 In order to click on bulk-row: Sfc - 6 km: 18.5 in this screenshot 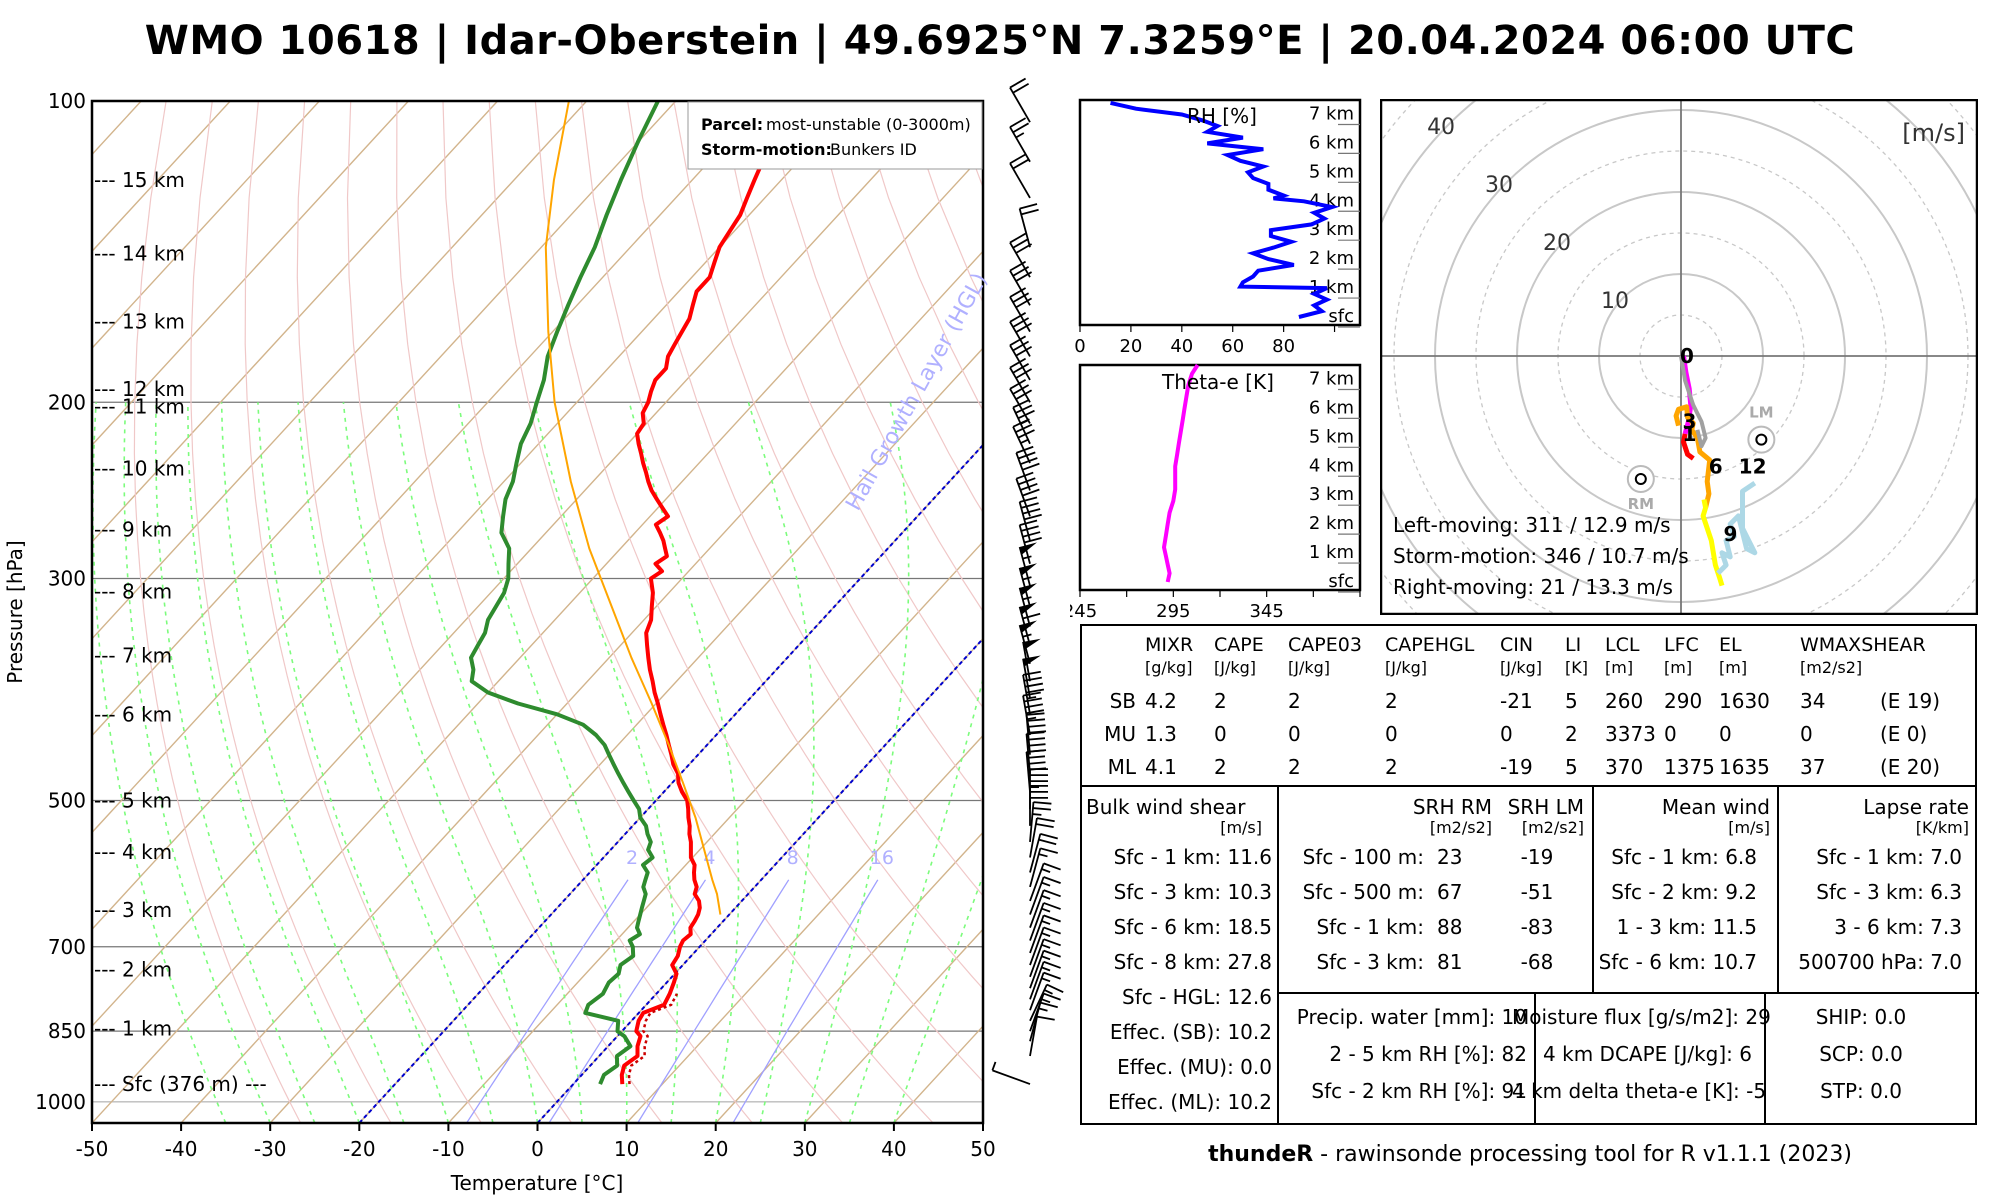, I will do `click(1192, 927)`.